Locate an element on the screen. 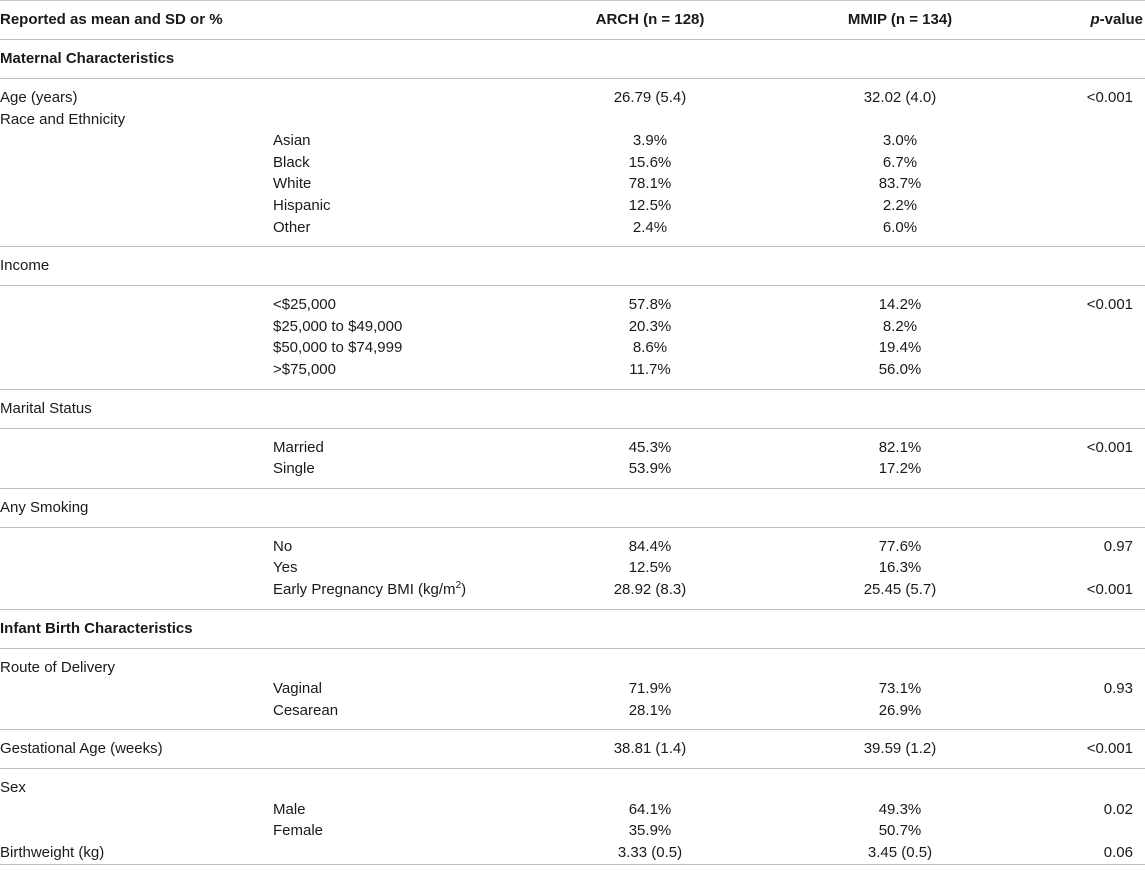 The image size is (1145, 870). table-row: Marital Status is located at coordinates (572, 408).